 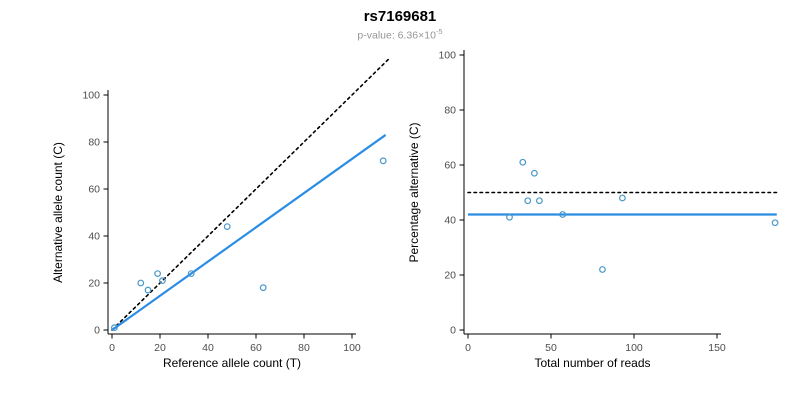 What do you see at coordinates (160, 348) in the screenshot?
I see `x-tick-label: 20` at bounding box center [160, 348].